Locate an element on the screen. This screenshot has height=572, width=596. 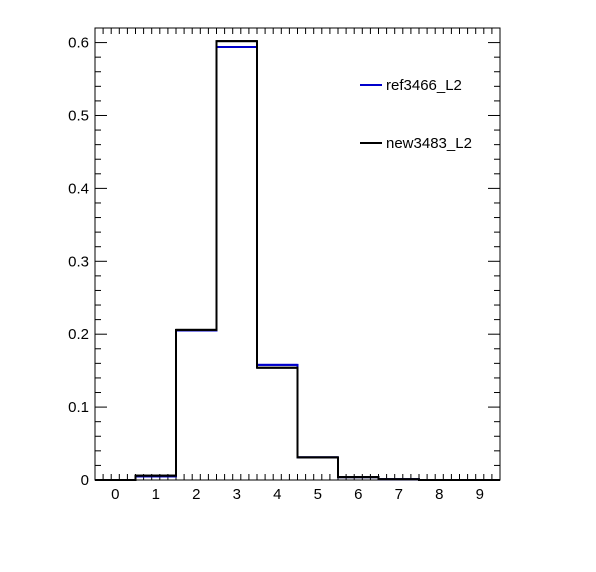
legend-label: new3483_L2 is located at coordinates (429, 143).